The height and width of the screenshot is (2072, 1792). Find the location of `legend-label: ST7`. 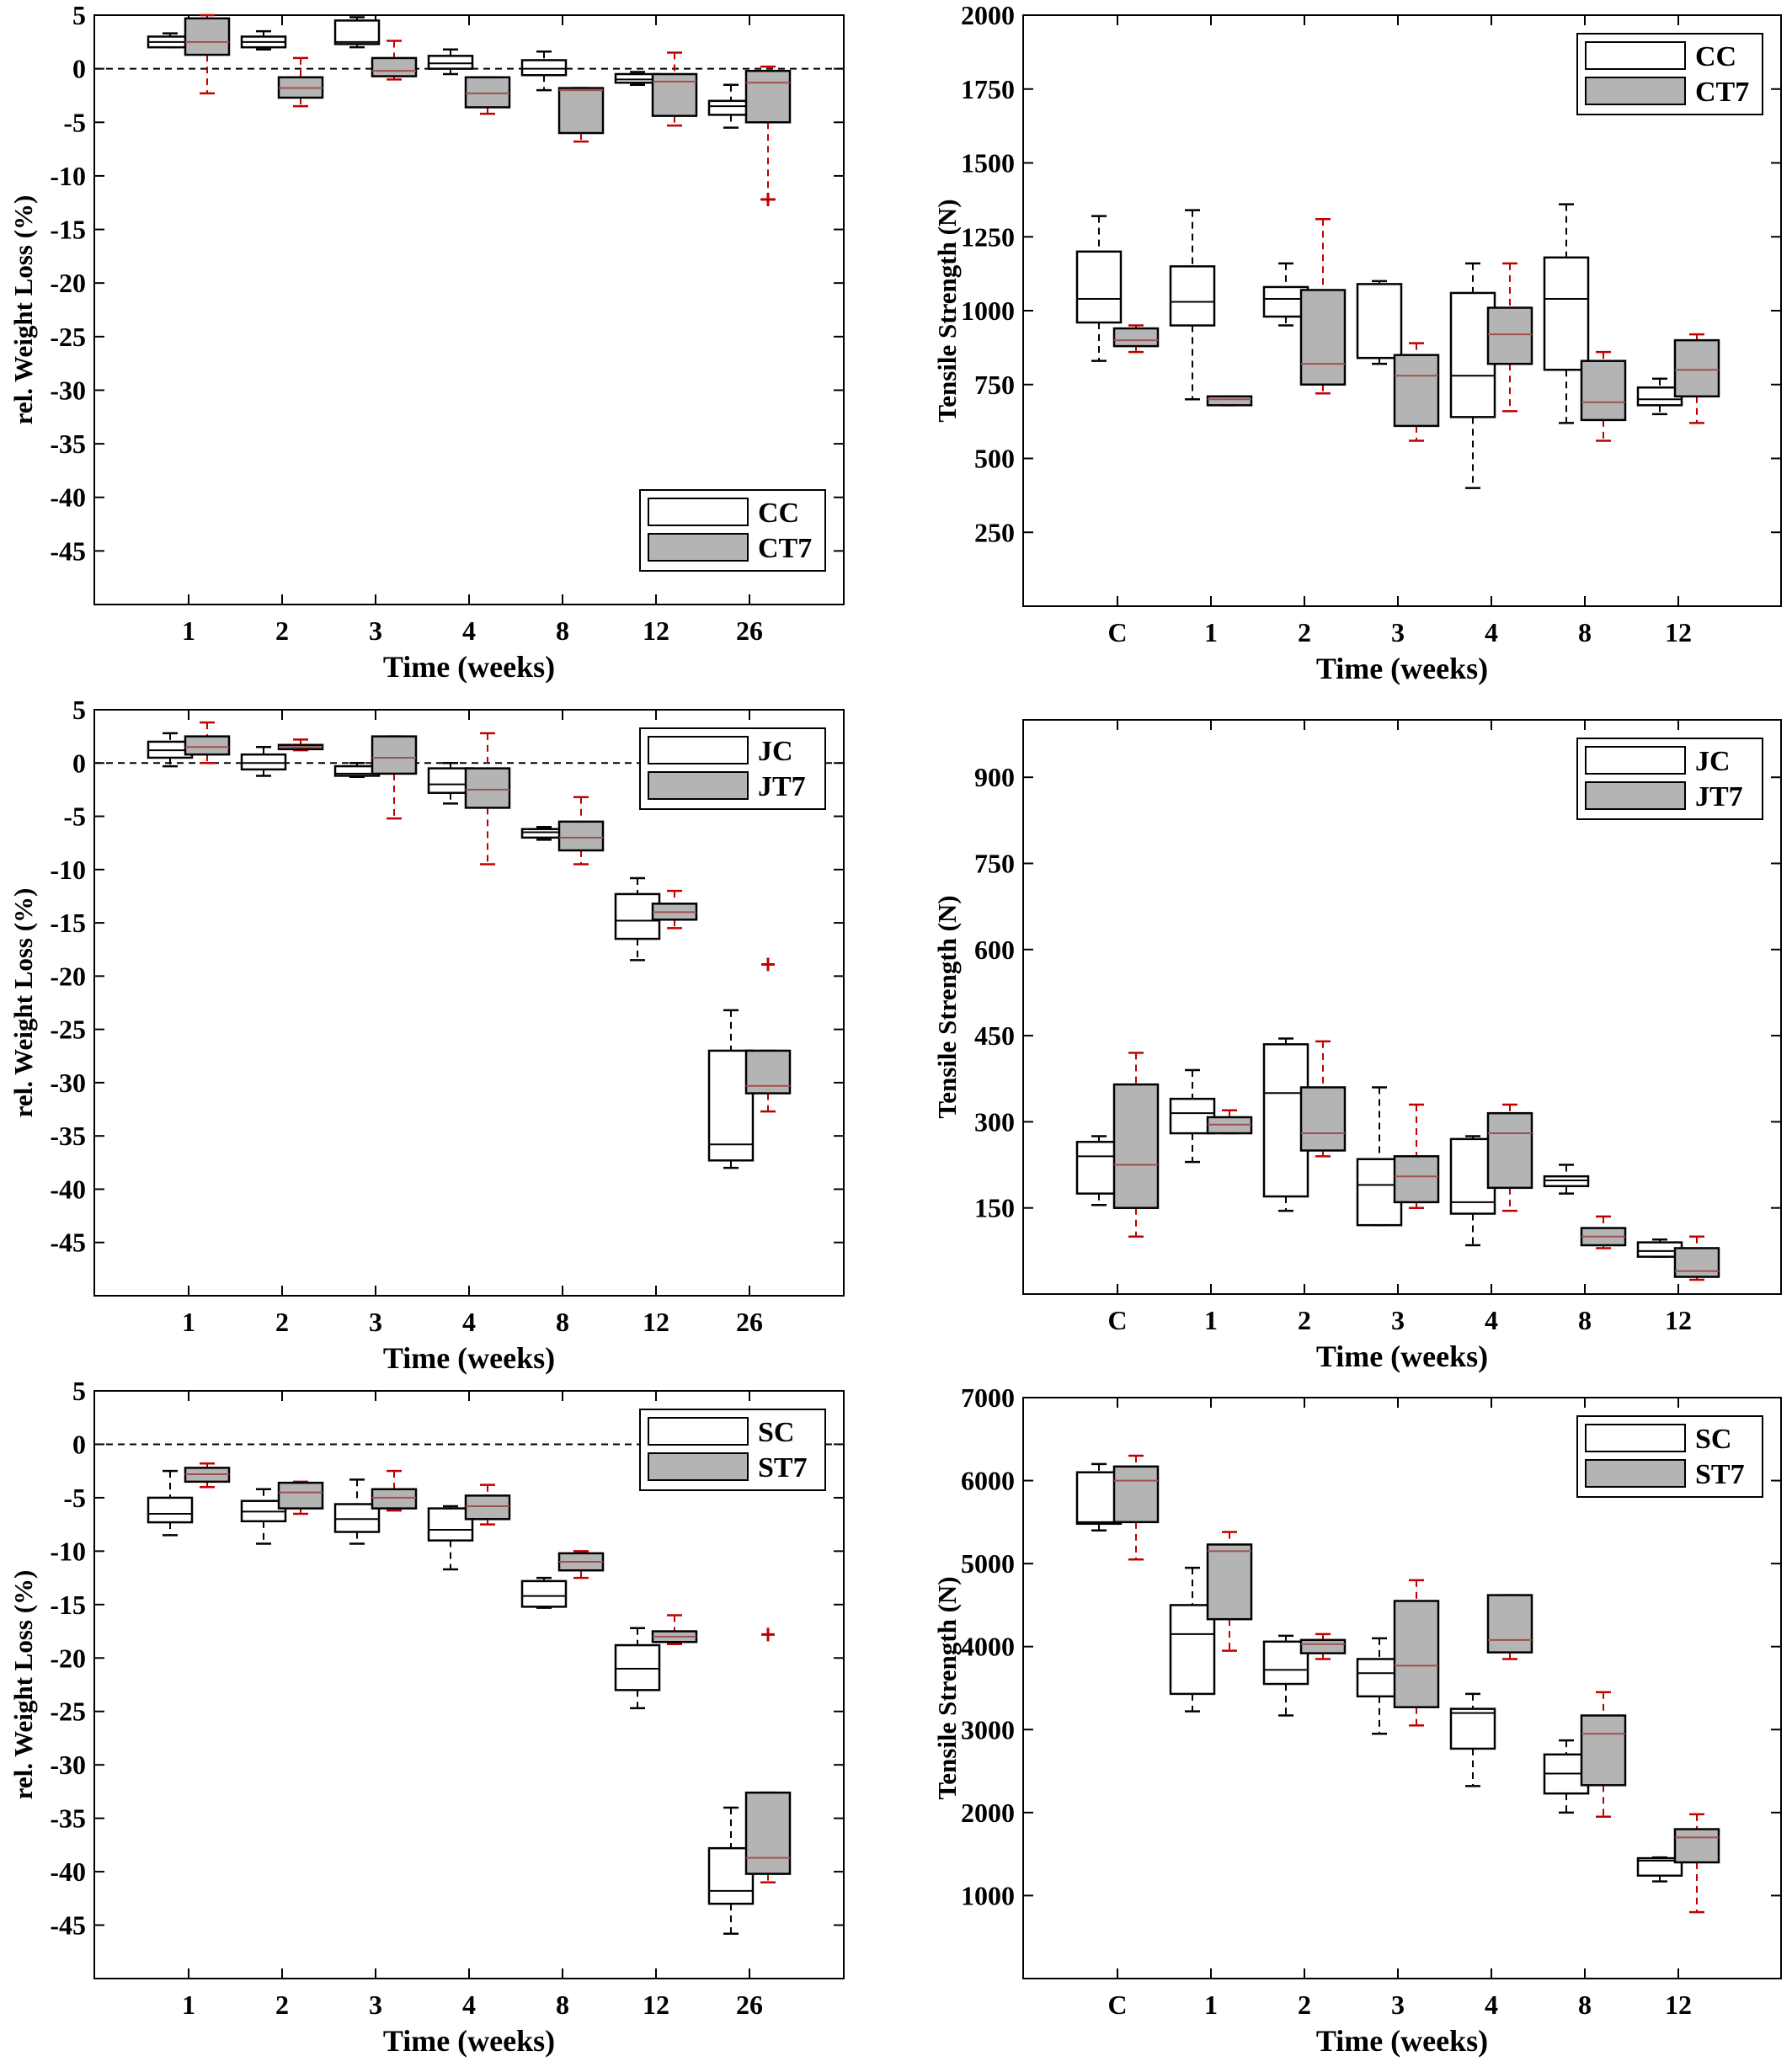

legend-label: ST7 is located at coordinates (1720, 1474).